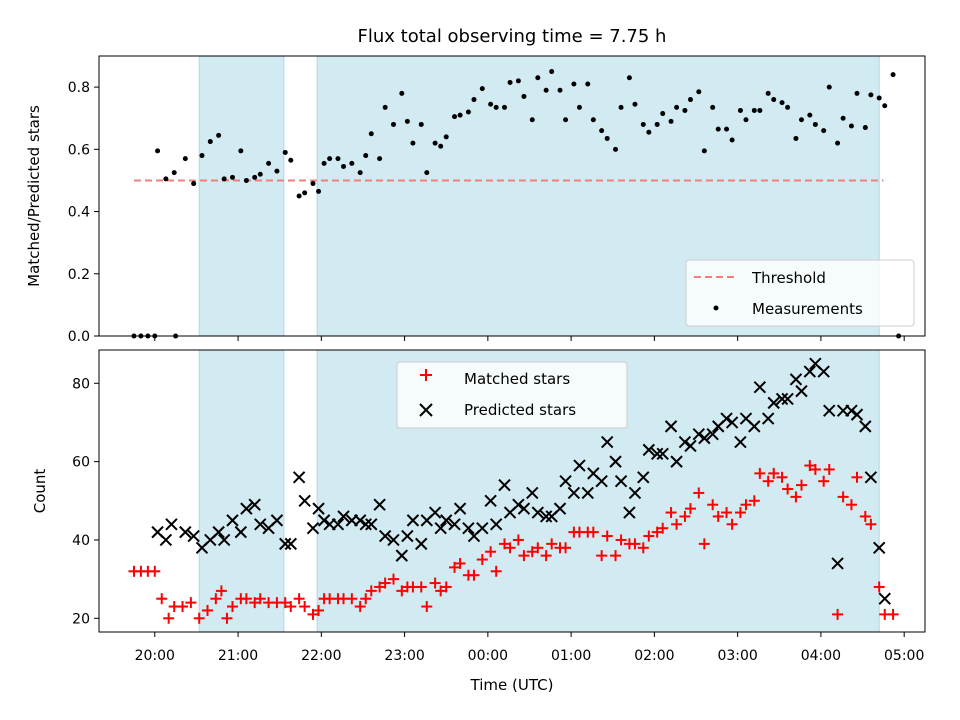 The image size is (960, 720). I want to click on legend-predicted-label: Predicted stars, so click(520, 410).